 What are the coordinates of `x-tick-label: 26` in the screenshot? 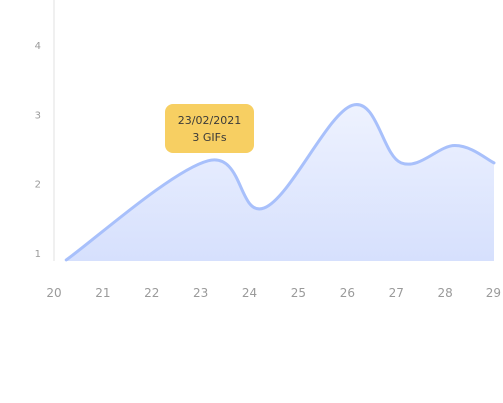 It's located at (347, 293).